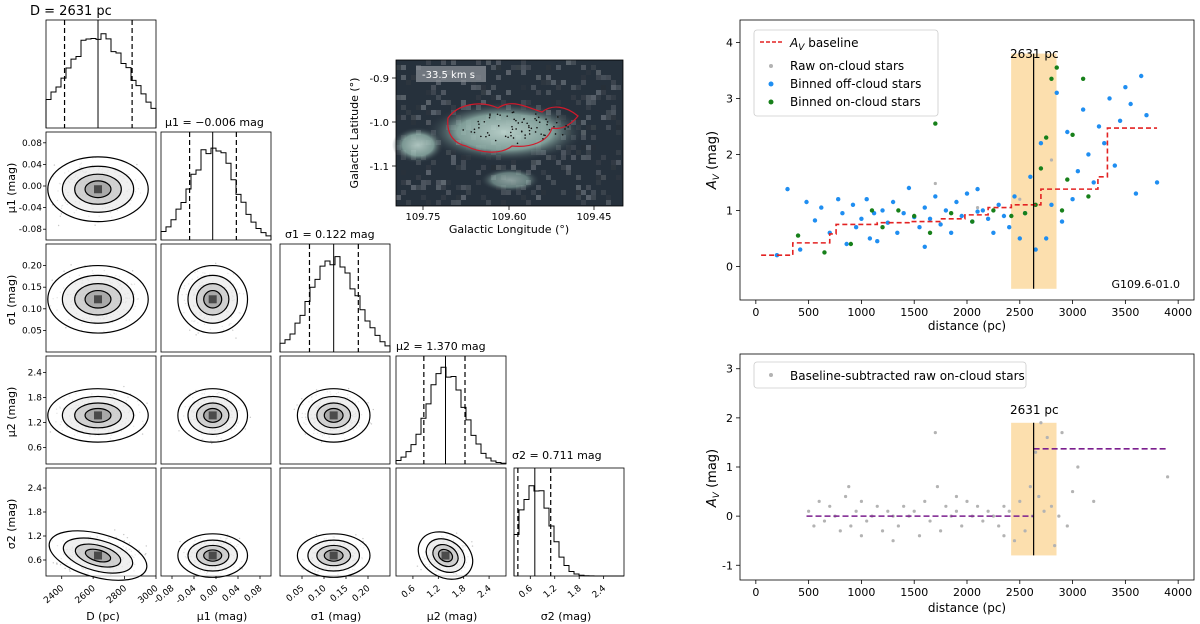 The height and width of the screenshot is (624, 1200). What do you see at coordinates (727, 565) in the screenshot?
I see `ytick-label: -1` at bounding box center [727, 565].